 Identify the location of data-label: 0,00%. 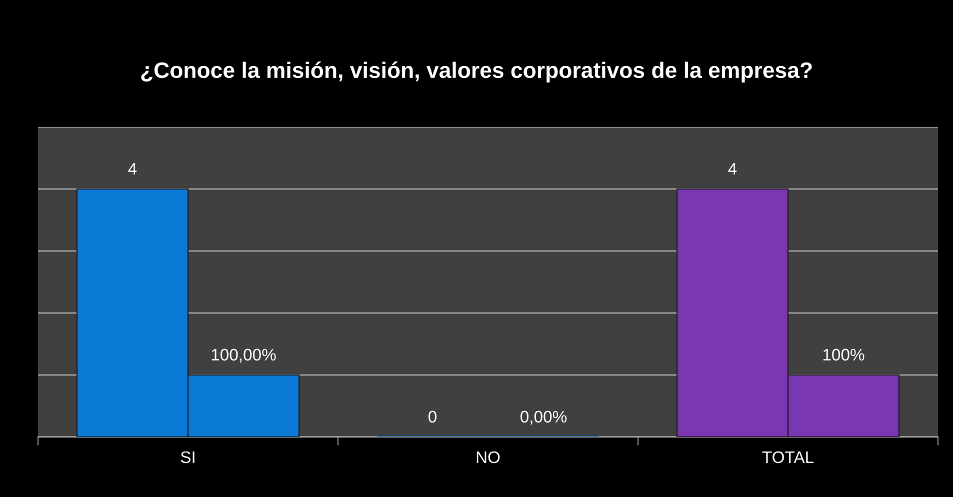
(543, 417).